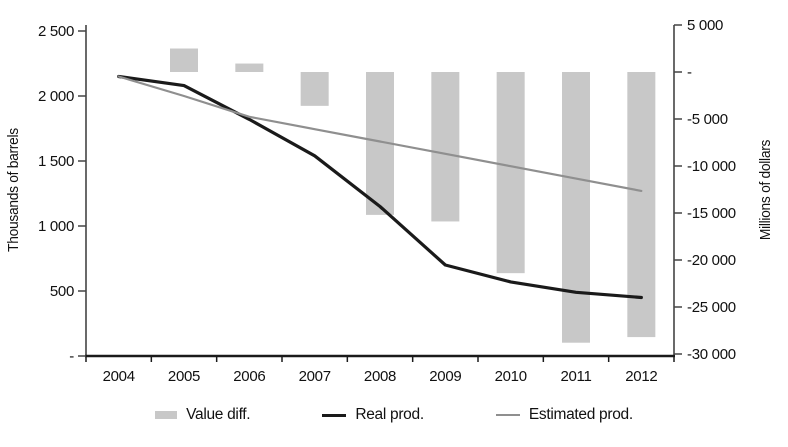  Describe the element at coordinates (334, 415) in the screenshot. I see `real-prod-swatch-icon` at that location.